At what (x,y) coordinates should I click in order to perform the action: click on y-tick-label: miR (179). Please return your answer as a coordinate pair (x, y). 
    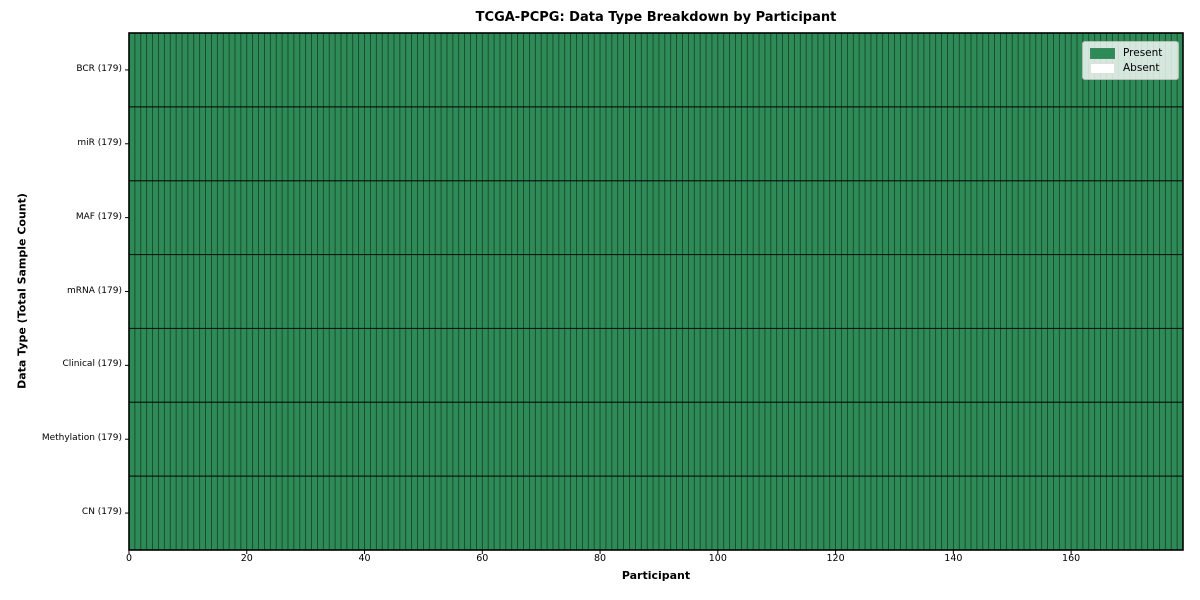
    Looking at the image, I should click on (99, 142).